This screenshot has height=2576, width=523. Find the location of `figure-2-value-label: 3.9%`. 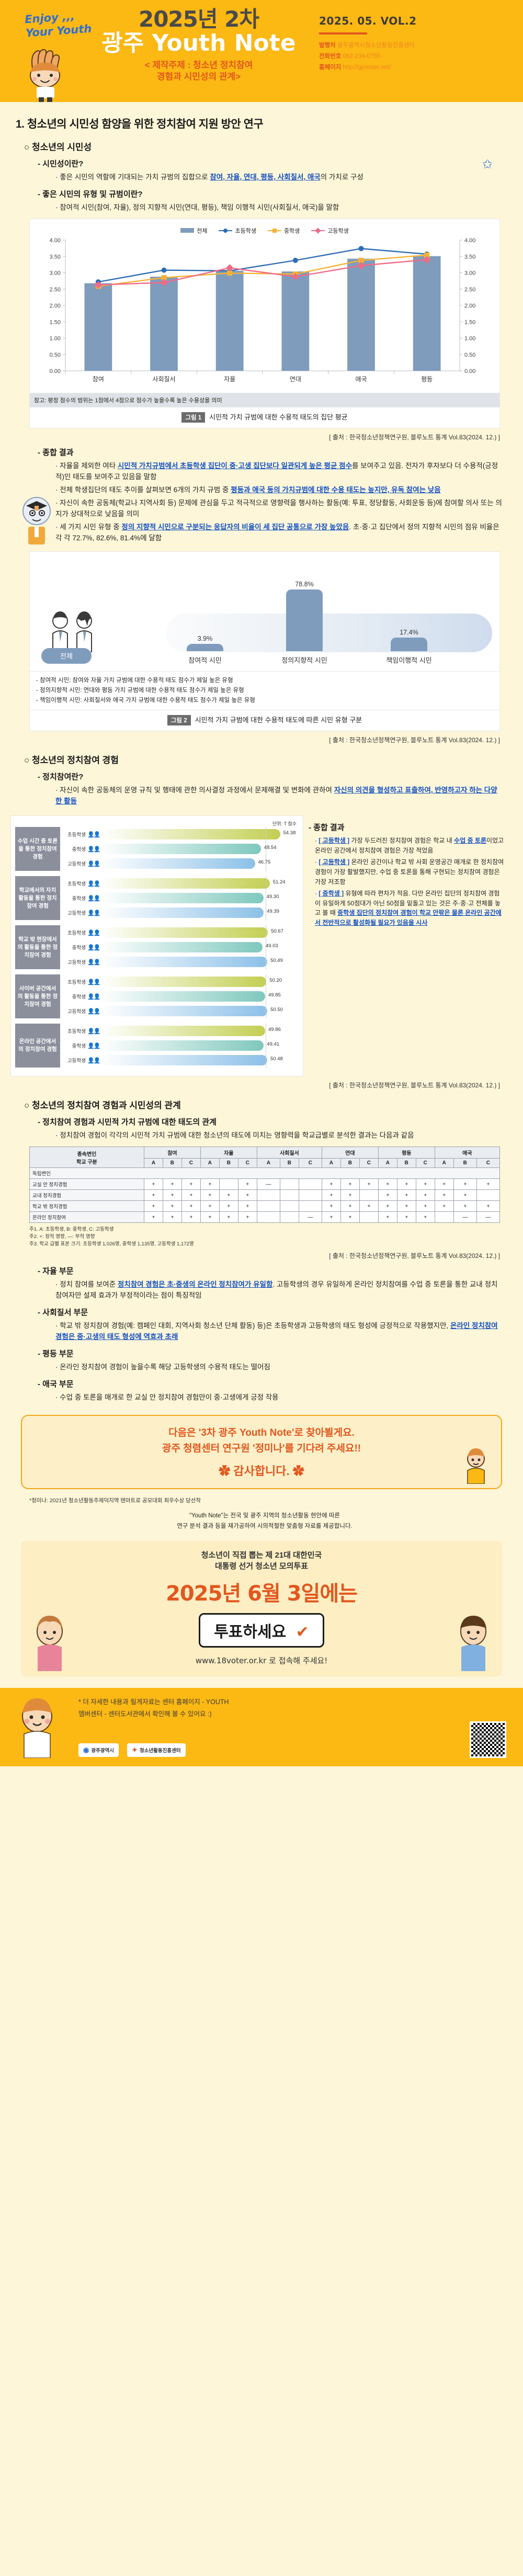

figure-2-value-label: 3.9% is located at coordinates (205, 638).